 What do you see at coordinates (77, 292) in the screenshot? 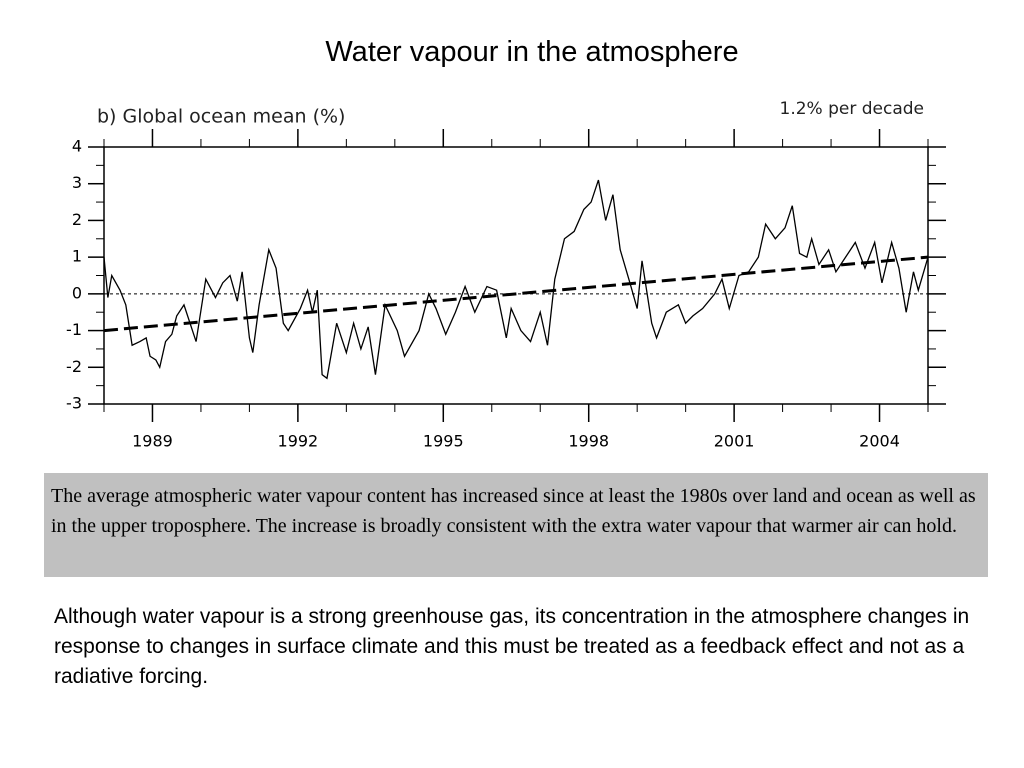
I see `y-tick-label: 0` at bounding box center [77, 292].